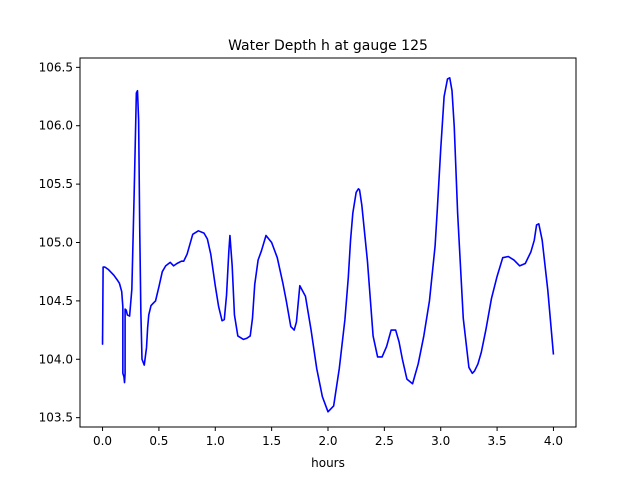 The width and height of the screenshot is (640, 480). What do you see at coordinates (158, 441) in the screenshot?
I see `x-tick-label: 0.5` at bounding box center [158, 441].